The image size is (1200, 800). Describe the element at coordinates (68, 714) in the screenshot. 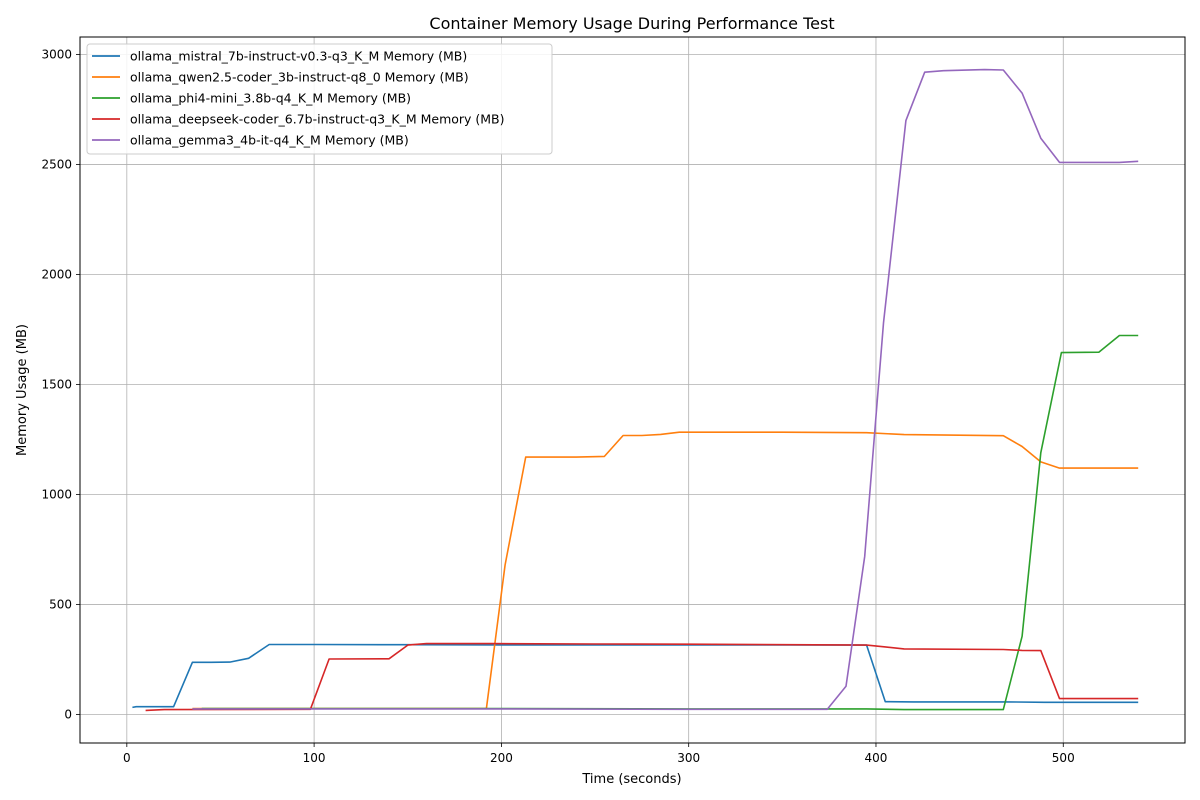

I see `y-tick-label: 0` at that location.